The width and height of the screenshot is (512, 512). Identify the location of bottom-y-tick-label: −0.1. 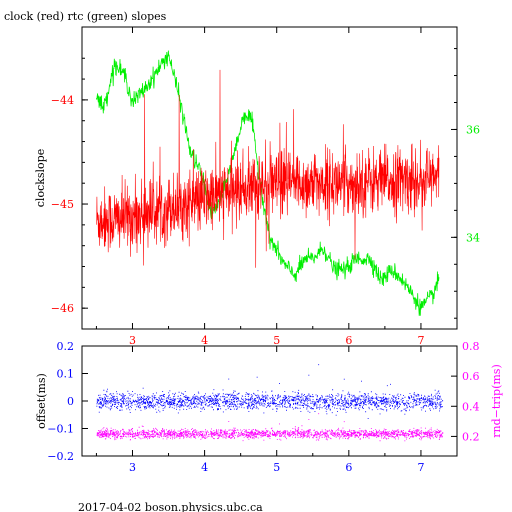
(60, 429).